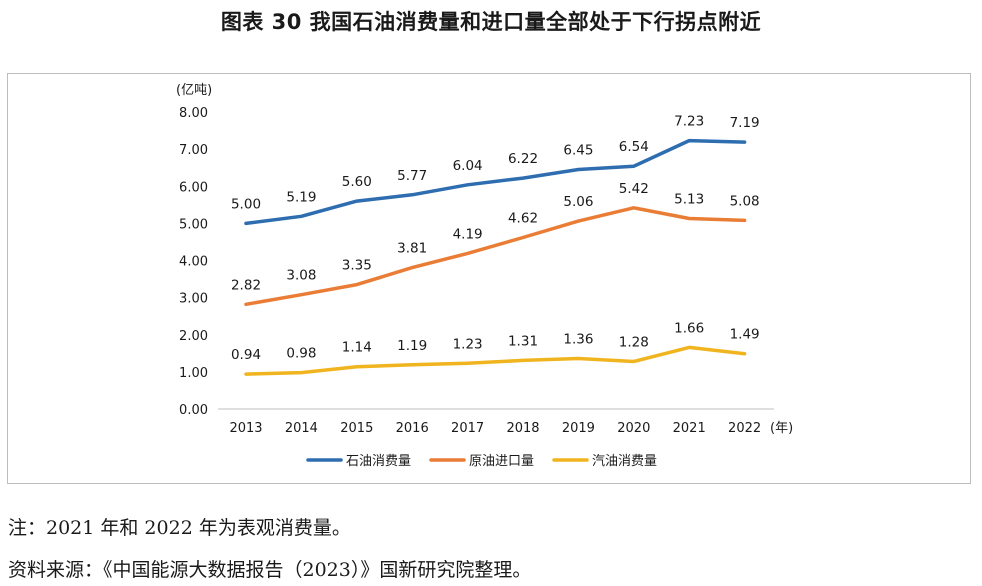  Describe the element at coordinates (245, 428) in the screenshot. I see `x-tick-label: 2013` at that location.